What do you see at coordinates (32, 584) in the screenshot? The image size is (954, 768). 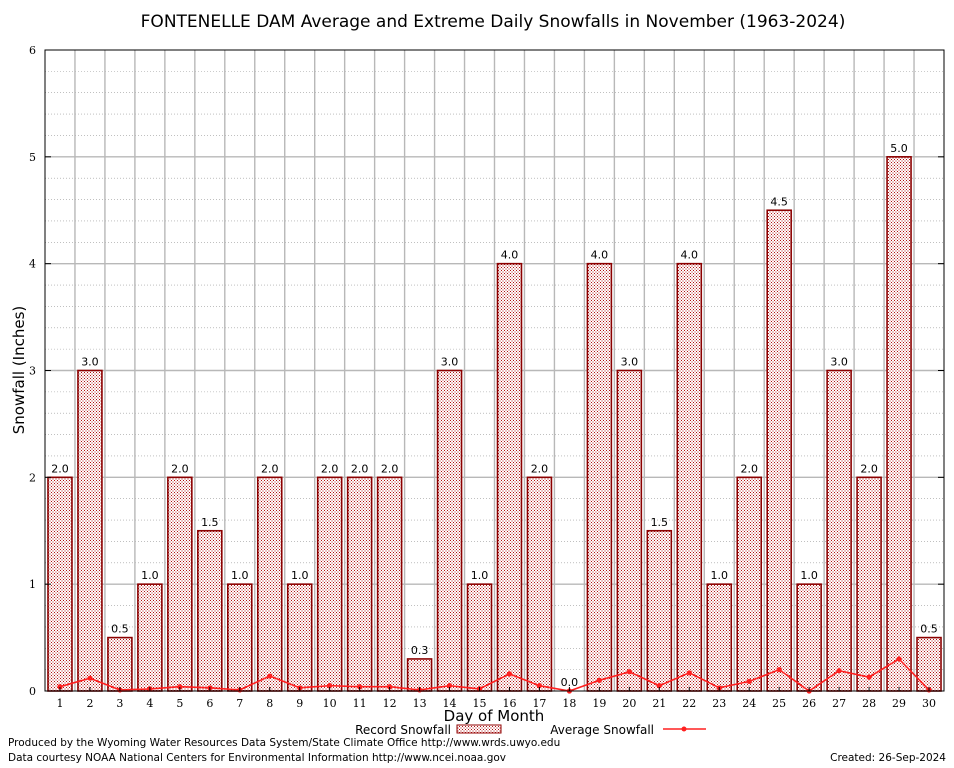 I see `y-tick-label: 1` at bounding box center [32, 584].